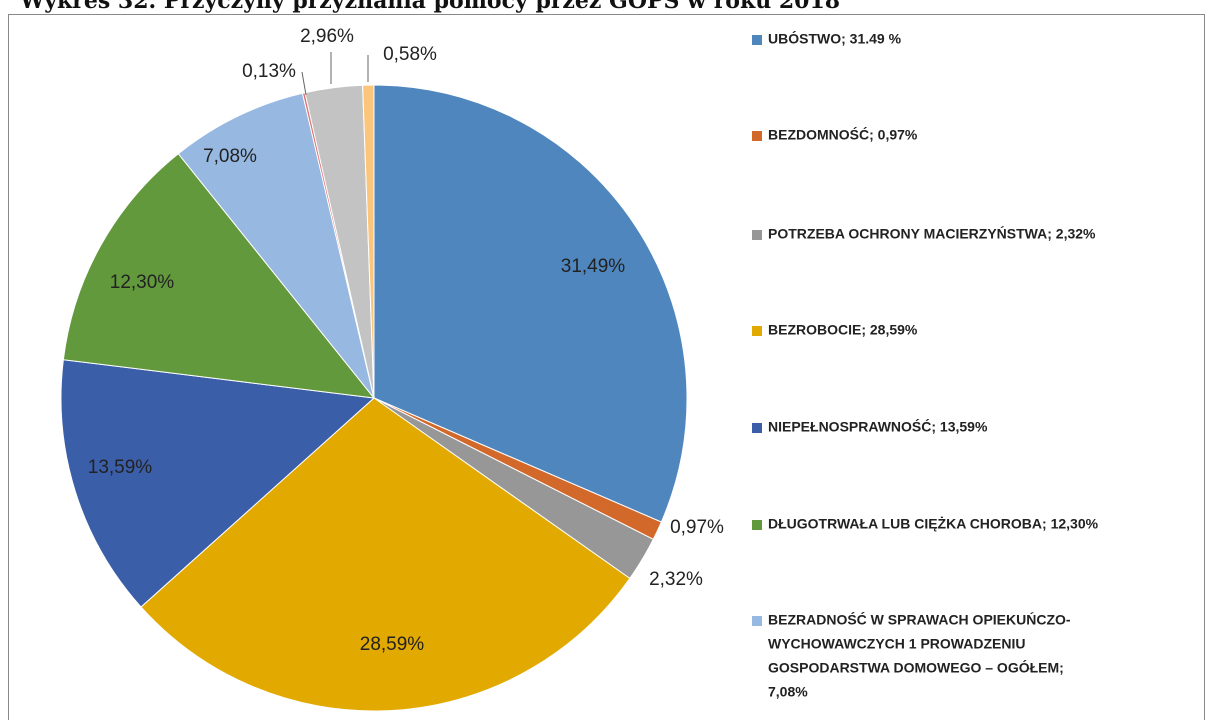 The image size is (1206, 720). Describe the element at coordinates (933, 524) in the screenshot. I see `legend-label: DŁUGOTRWAŁA LUB CIĘŻKA CHOROBA; 12,30%` at that location.